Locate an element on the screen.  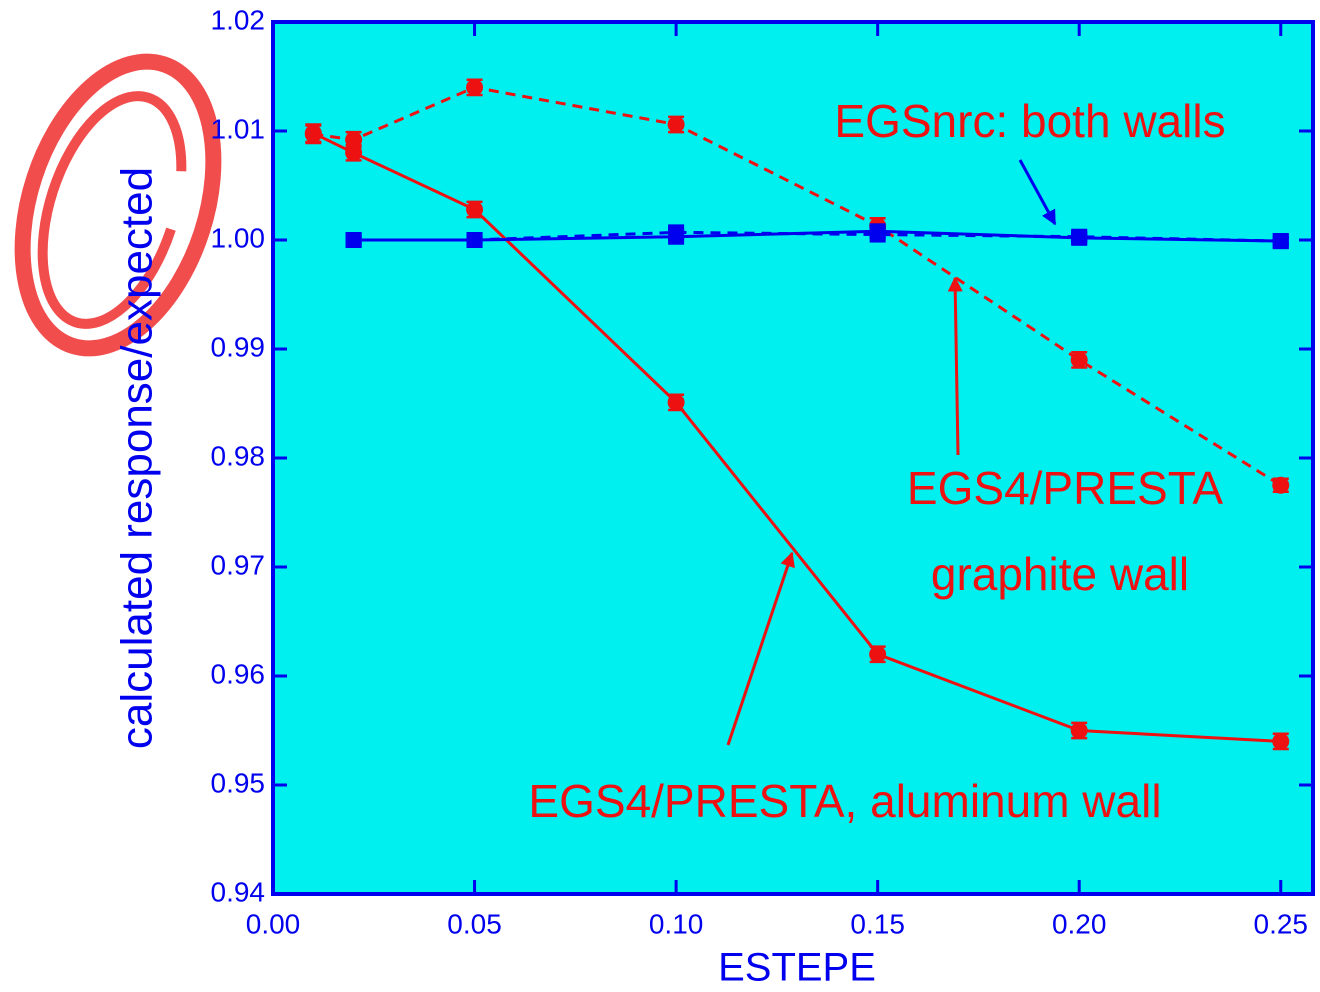
y-tick-label: 1.02 is located at coordinates (238, 19).